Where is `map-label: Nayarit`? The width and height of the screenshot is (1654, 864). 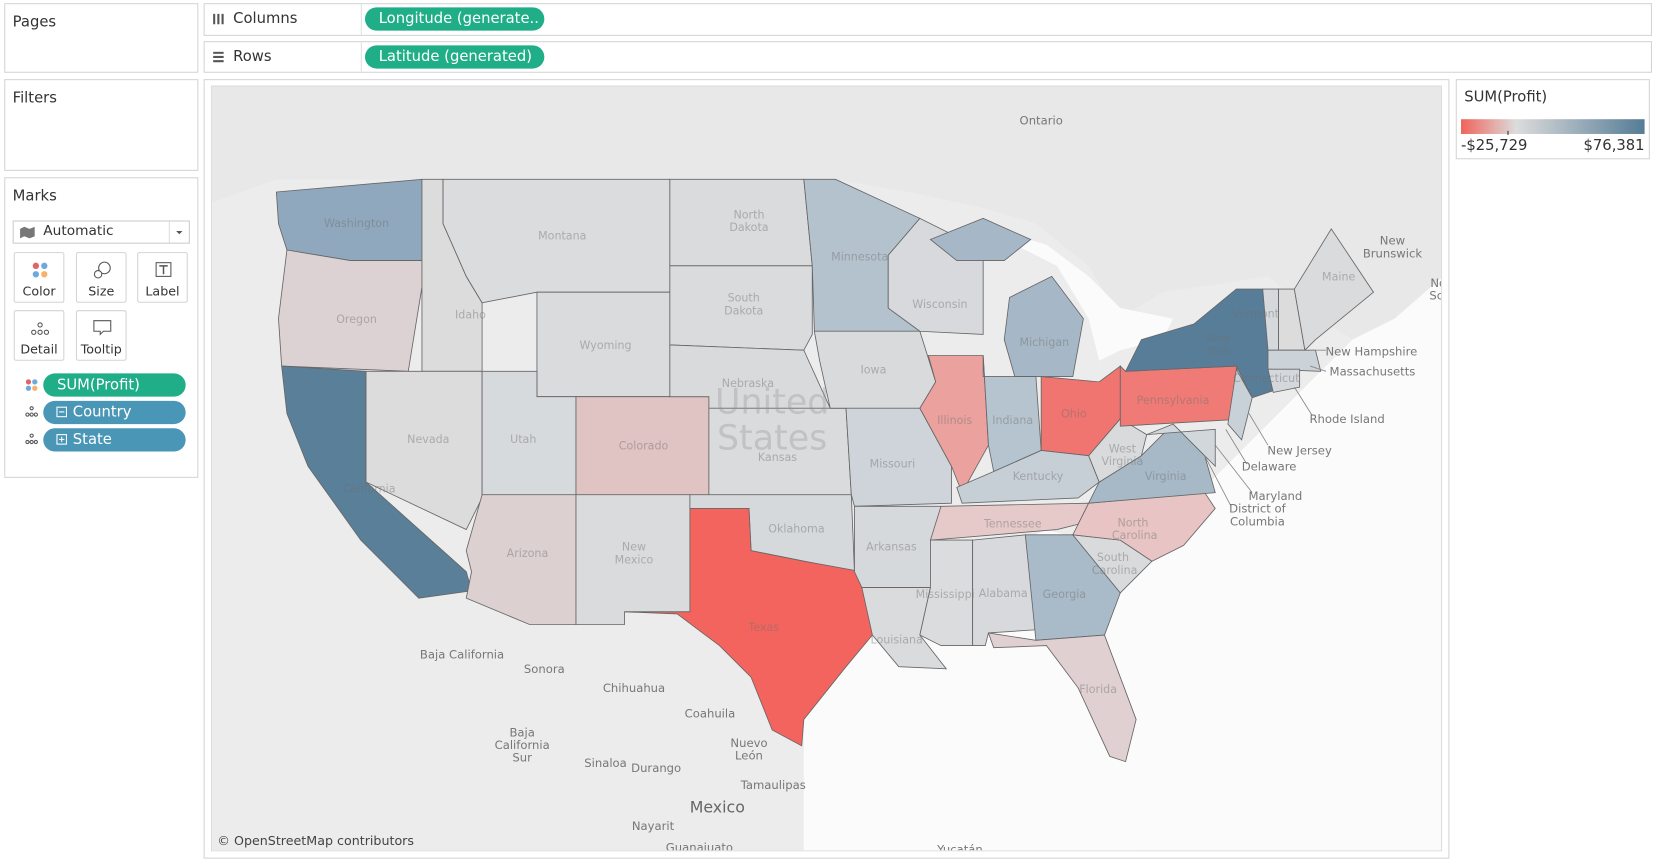 map-label: Nayarit is located at coordinates (653, 826).